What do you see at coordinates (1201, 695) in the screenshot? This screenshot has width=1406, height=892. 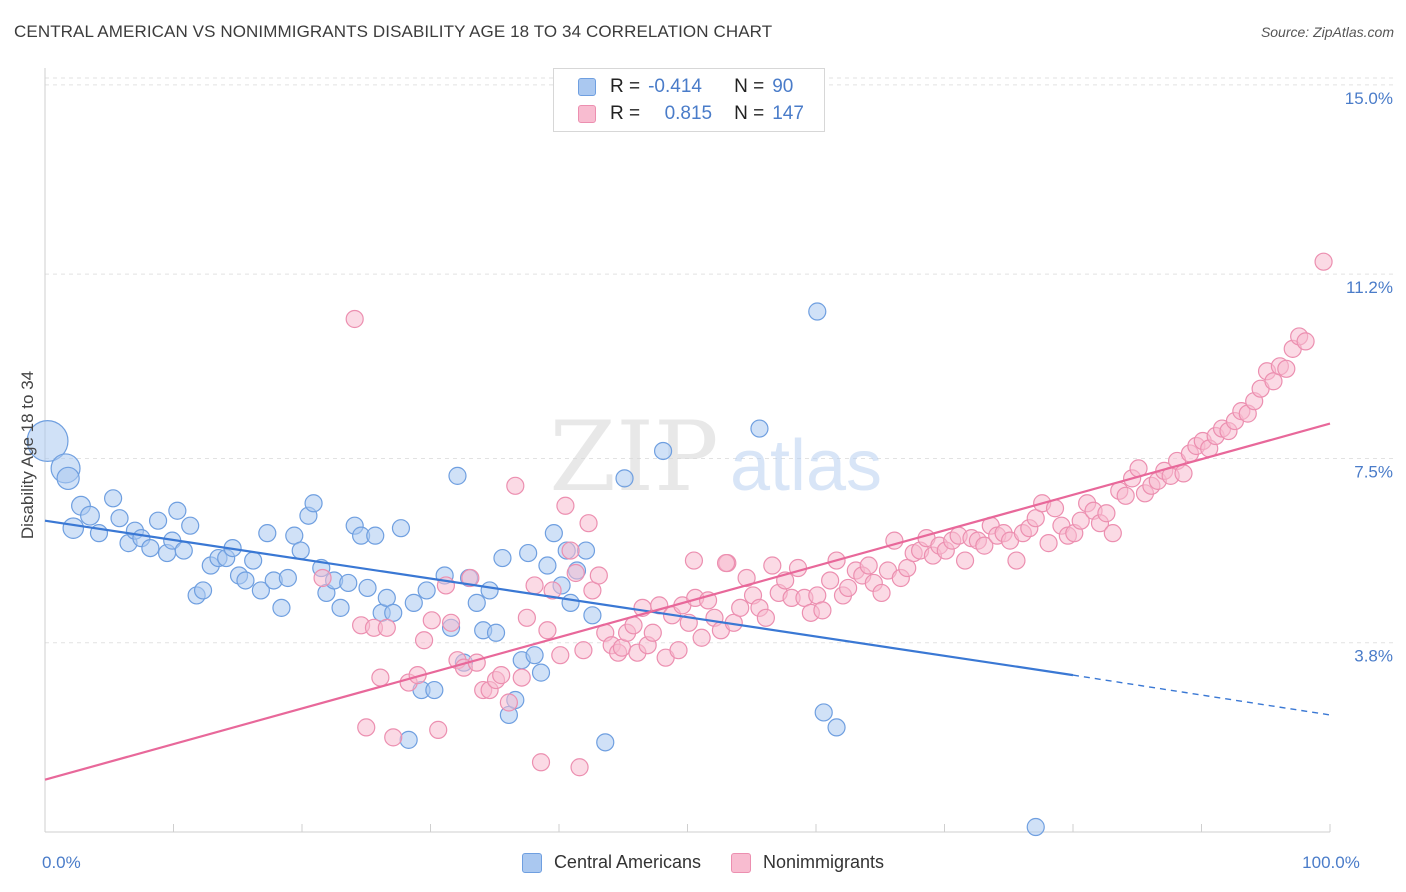 I see `trend-line-central-americans-projection` at bounding box center [1201, 695].